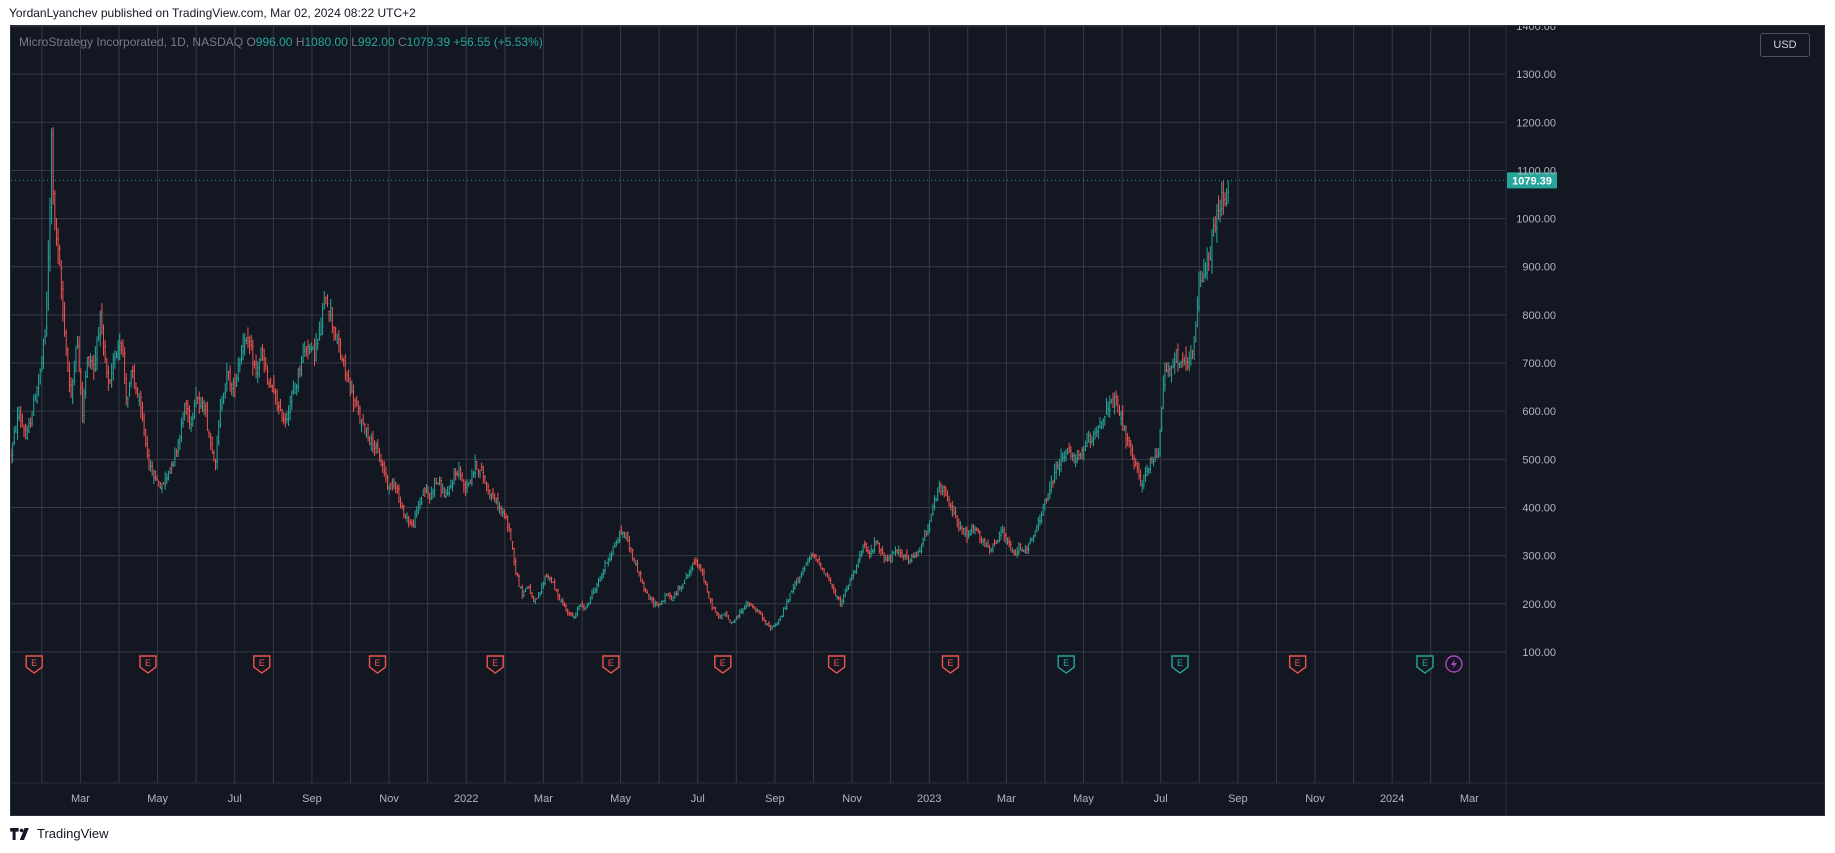  I want to click on price-tick-label: 200.00, so click(1539, 605).